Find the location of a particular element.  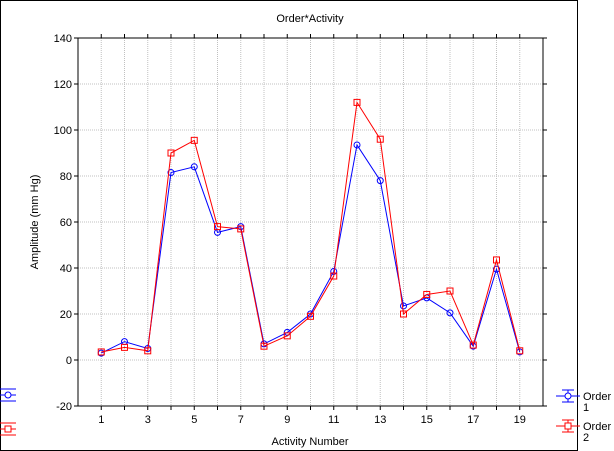

x-tick-label: 19 is located at coordinates (520, 420).